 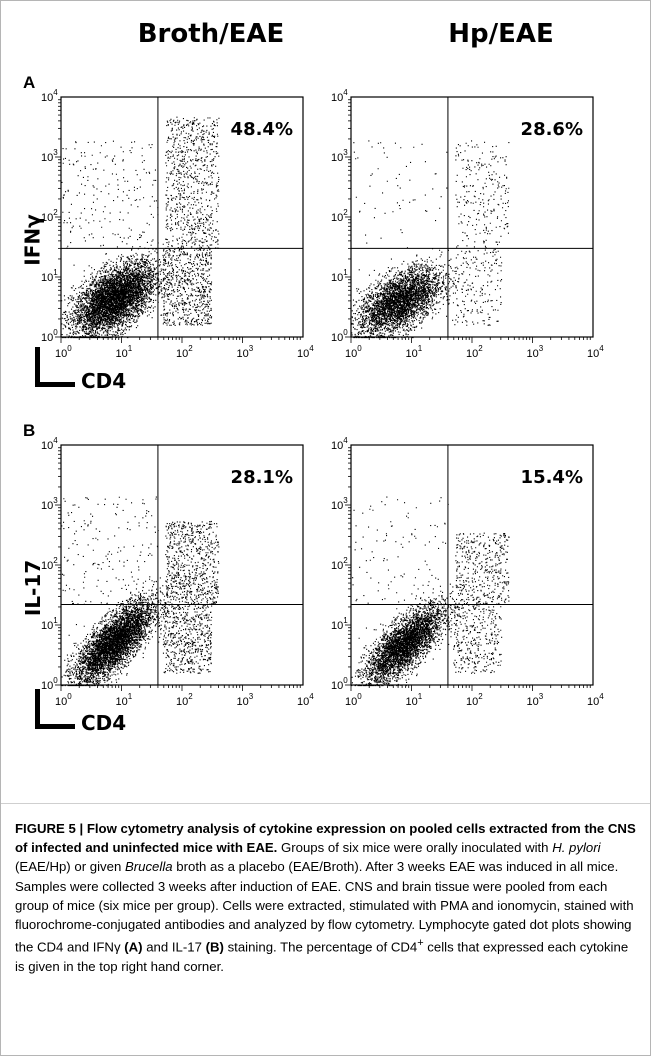 I want to click on axis-key-horizontal-b, so click(x=55, y=726).